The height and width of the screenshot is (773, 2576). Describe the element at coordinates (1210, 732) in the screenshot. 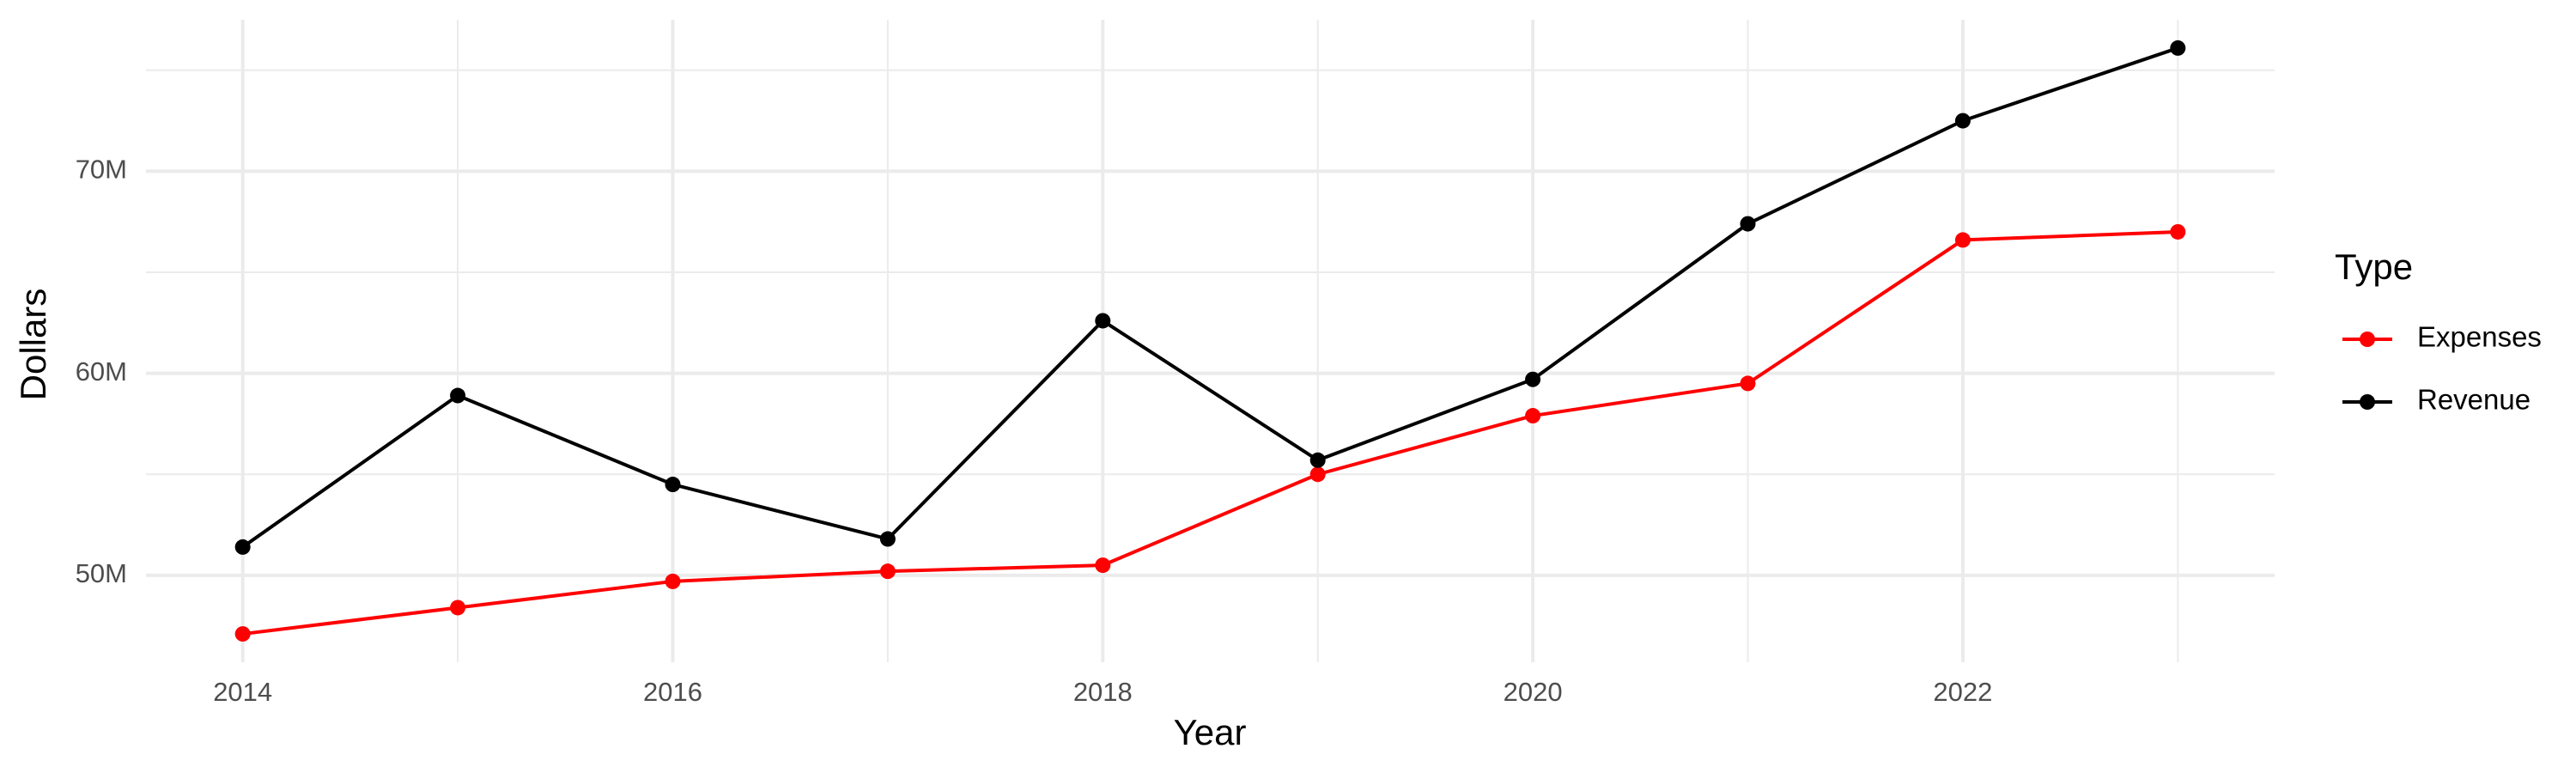

I see `x-axis-title: Year` at that location.